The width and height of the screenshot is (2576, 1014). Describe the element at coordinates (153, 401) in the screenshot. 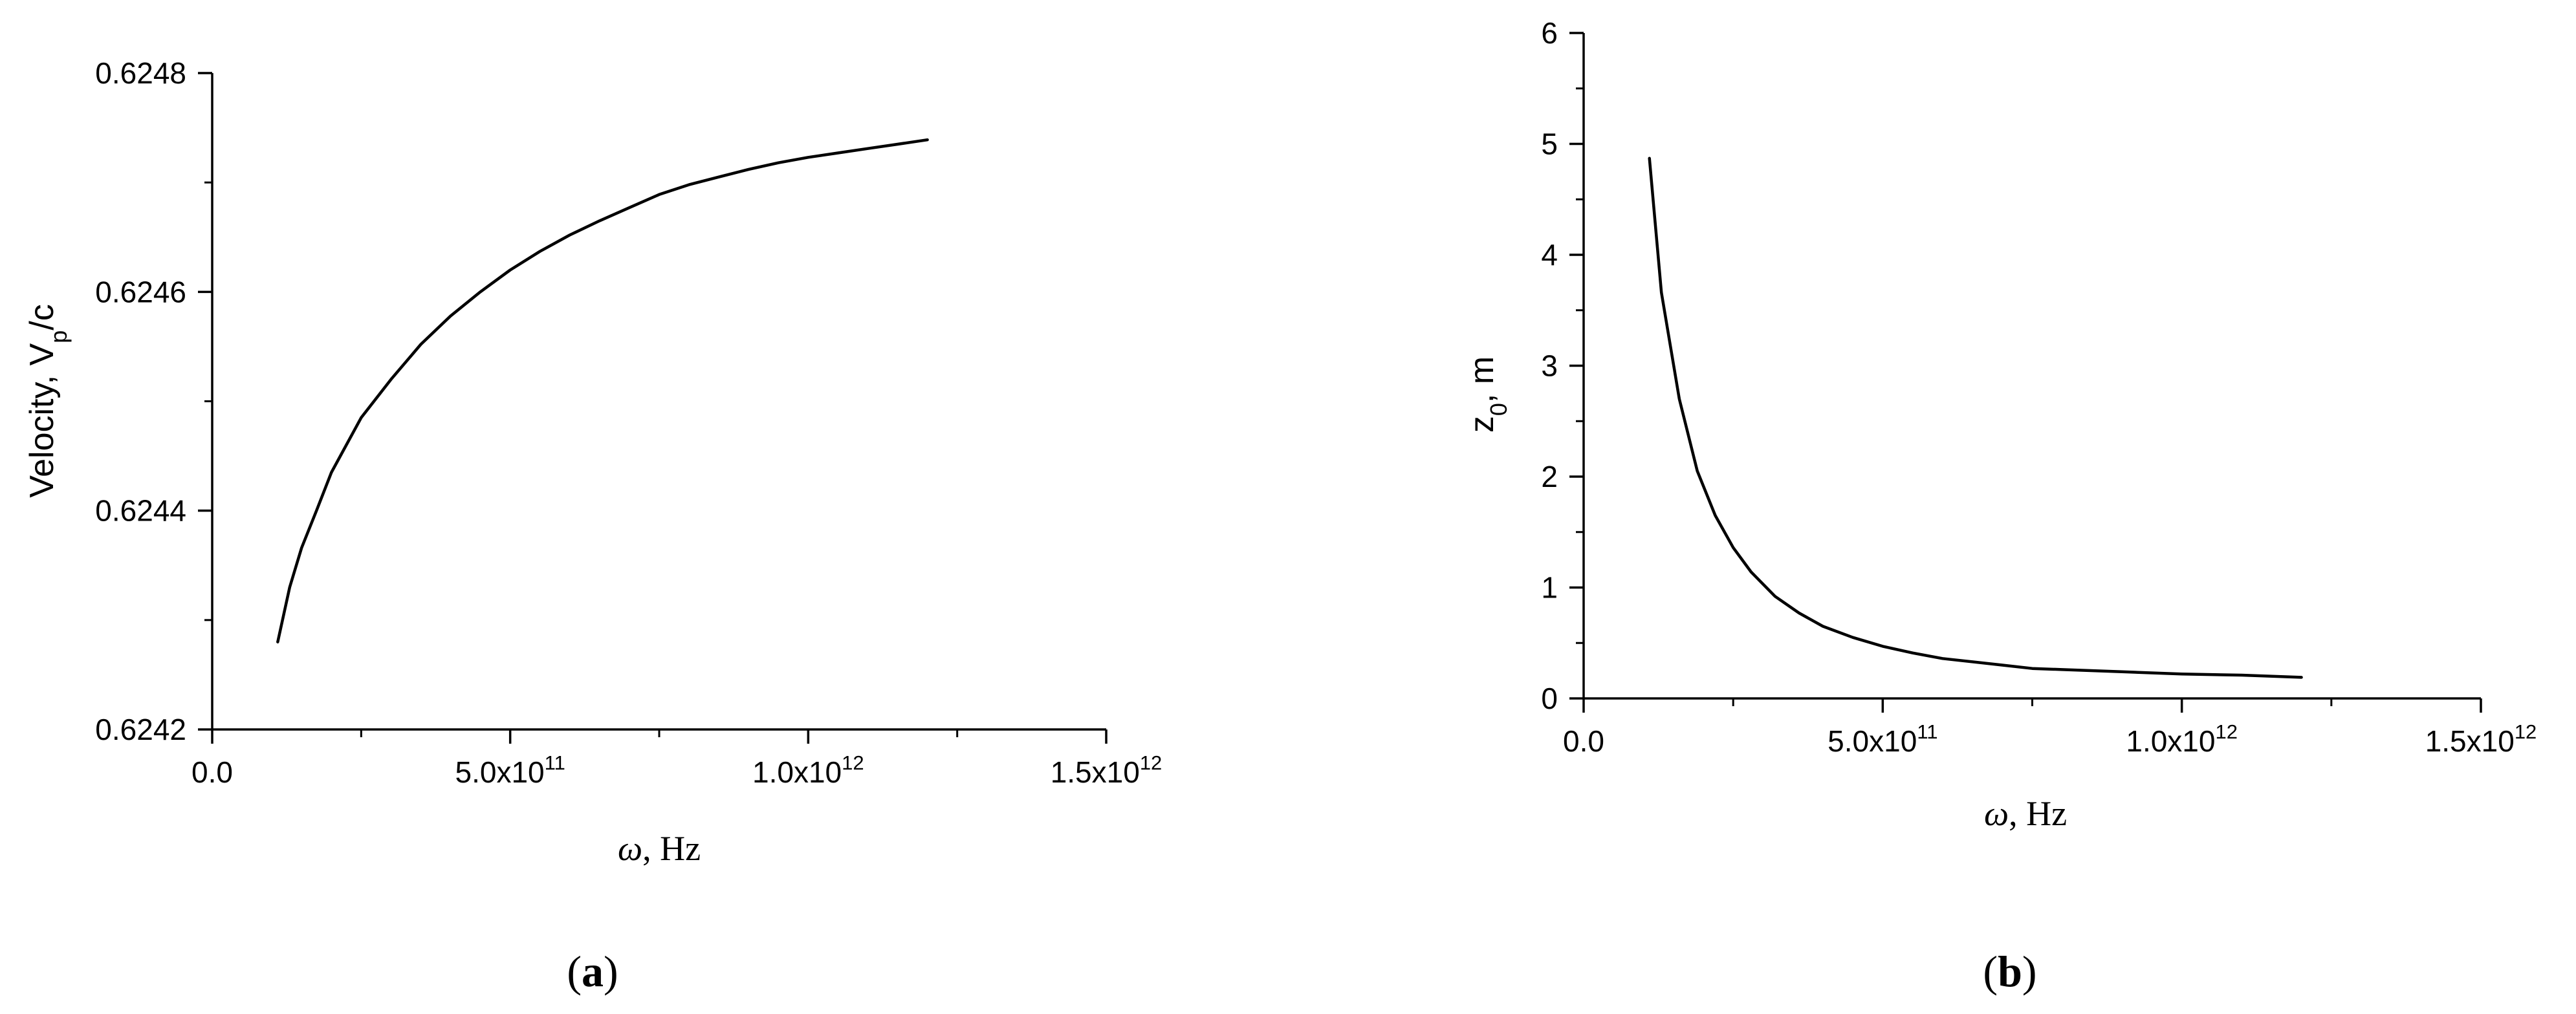

I see `panel-a-y-ticks: 0.6242 0.6244 0.6246 0.6248` at that location.